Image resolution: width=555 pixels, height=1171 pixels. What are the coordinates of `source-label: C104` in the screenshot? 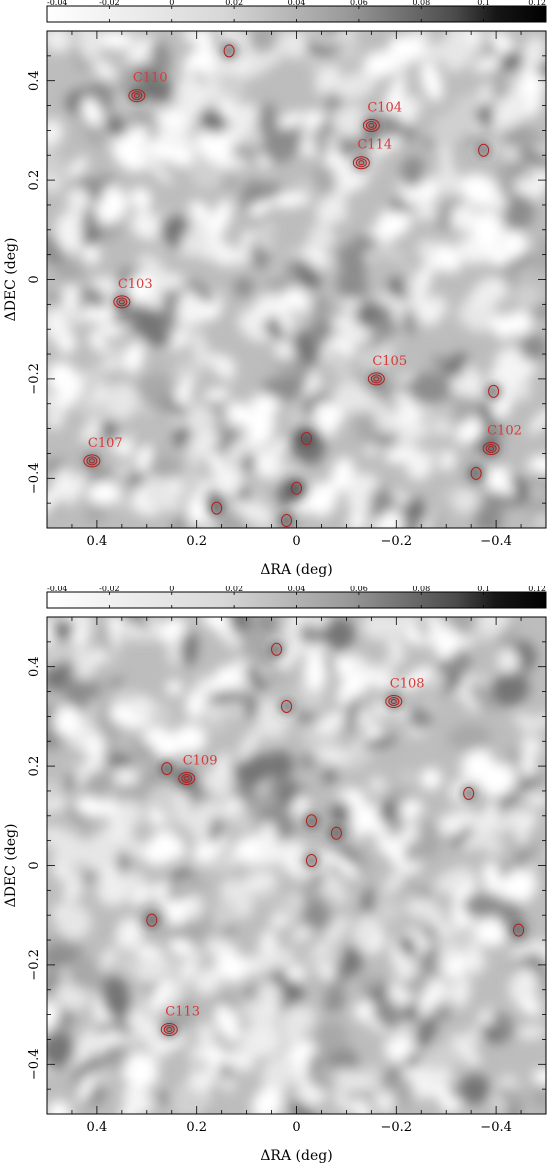 It's located at (384, 107).